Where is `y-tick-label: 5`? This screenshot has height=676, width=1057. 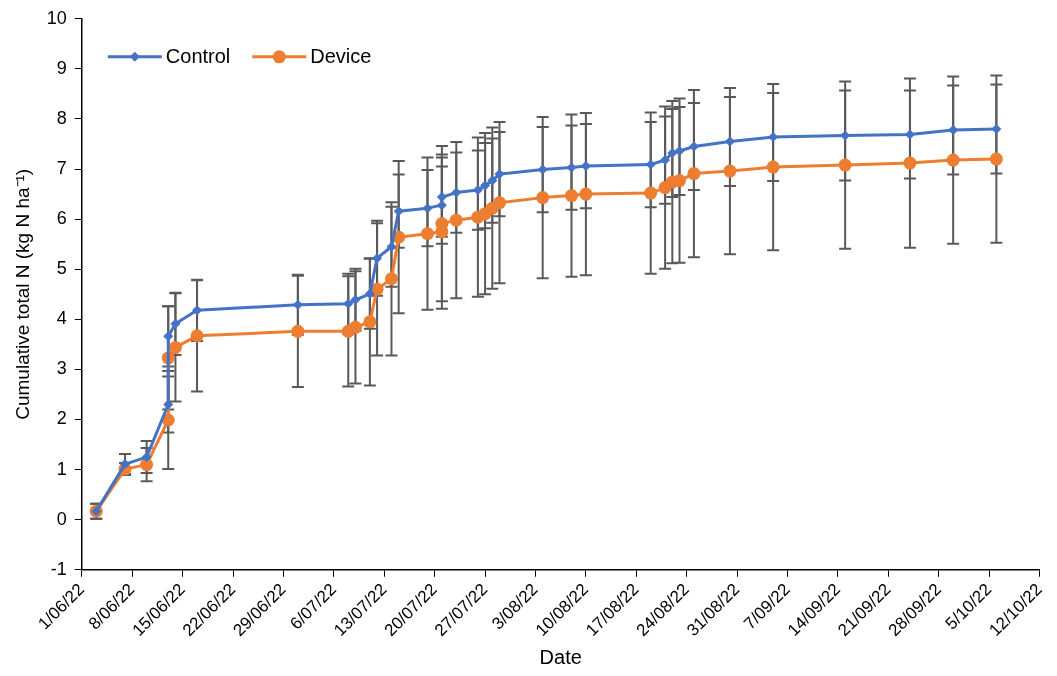
y-tick-label: 5 is located at coordinates (61, 268).